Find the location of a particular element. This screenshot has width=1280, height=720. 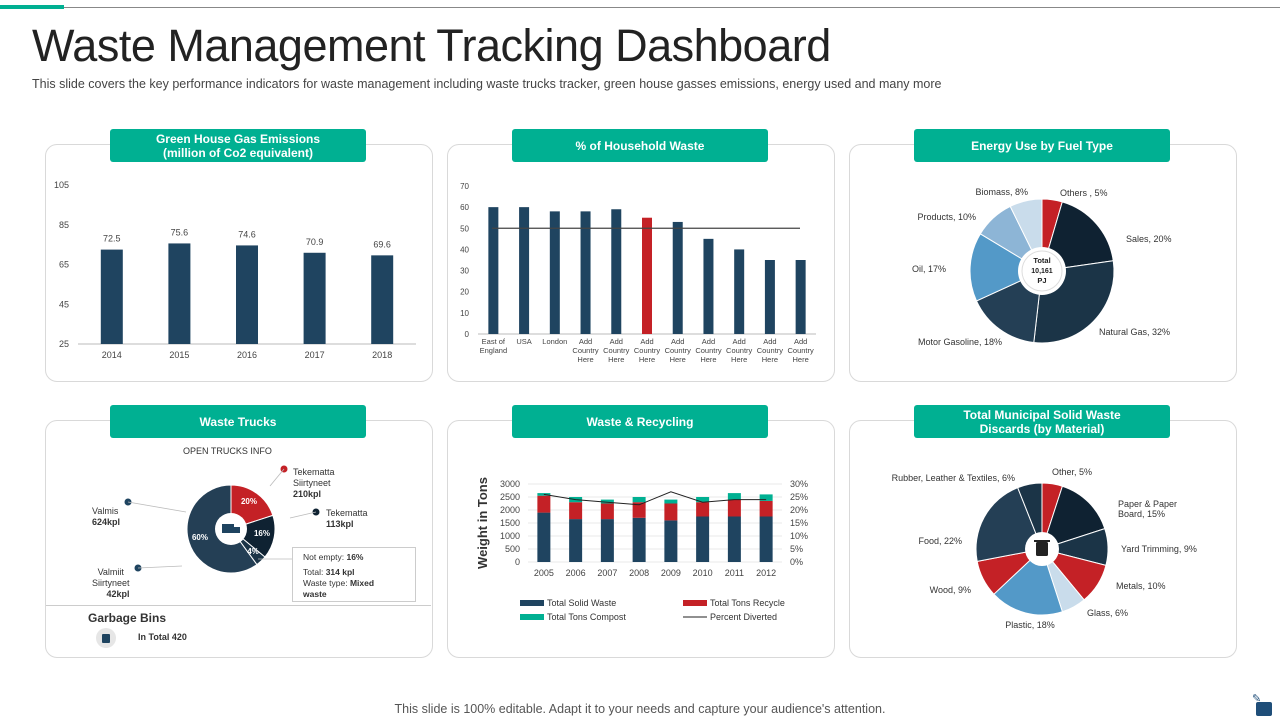

info-not-empty: Not empty: 16% is located at coordinates (333, 557).